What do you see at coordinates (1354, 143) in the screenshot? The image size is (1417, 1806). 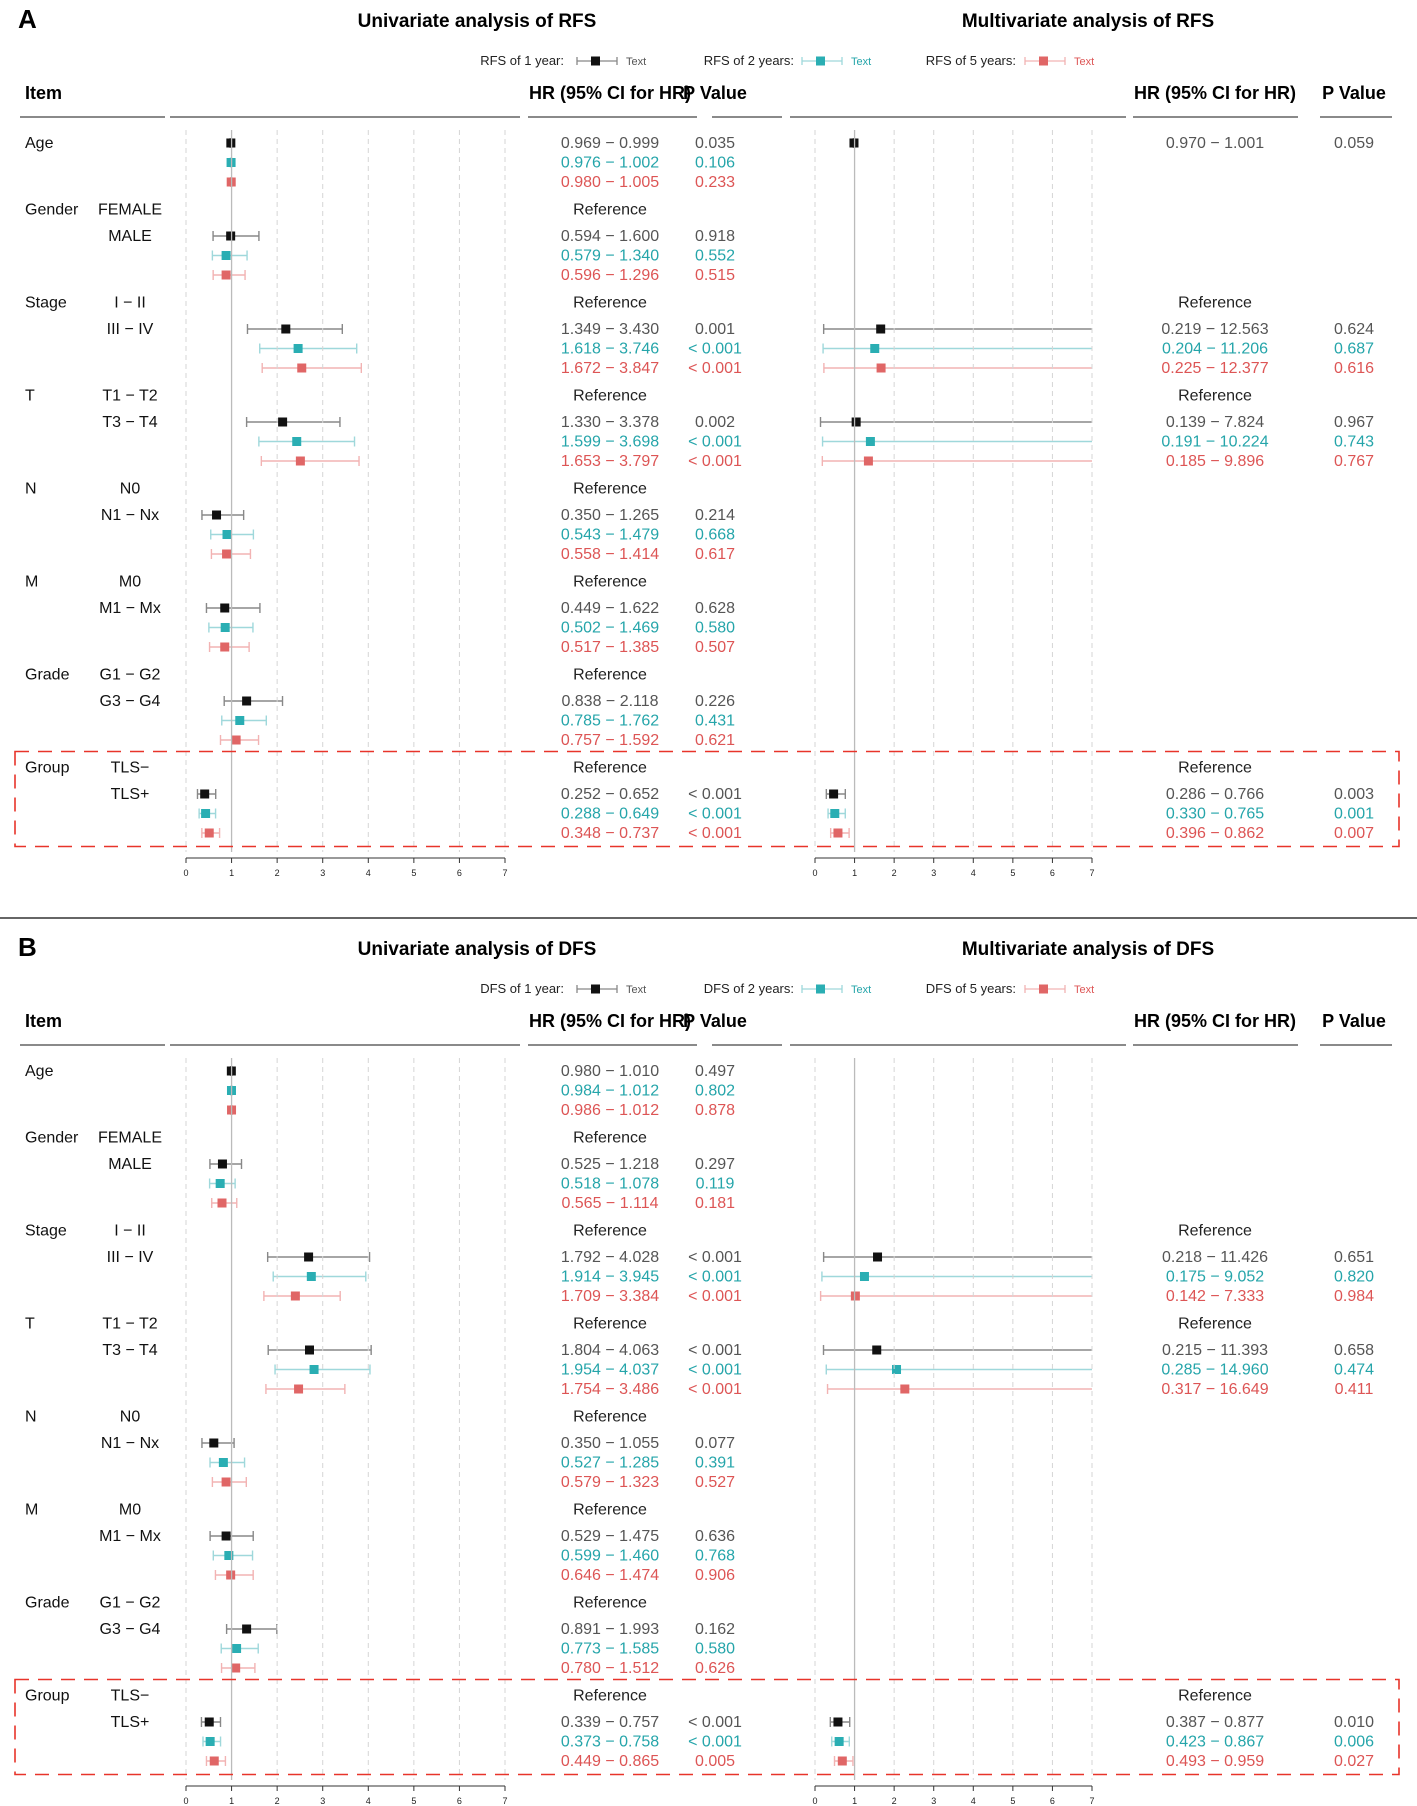 I see `p-value: 0.059` at bounding box center [1354, 143].